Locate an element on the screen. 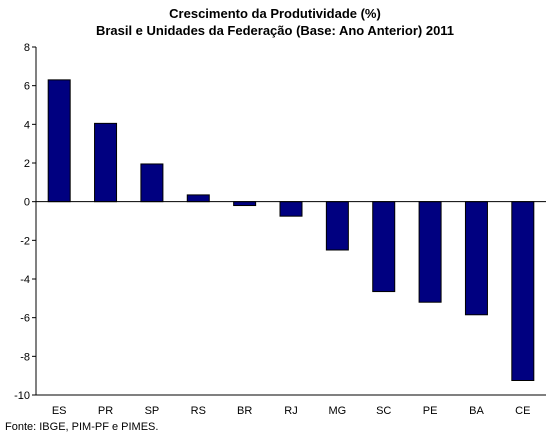 The width and height of the screenshot is (550, 440). bar-br is located at coordinates (245, 204).